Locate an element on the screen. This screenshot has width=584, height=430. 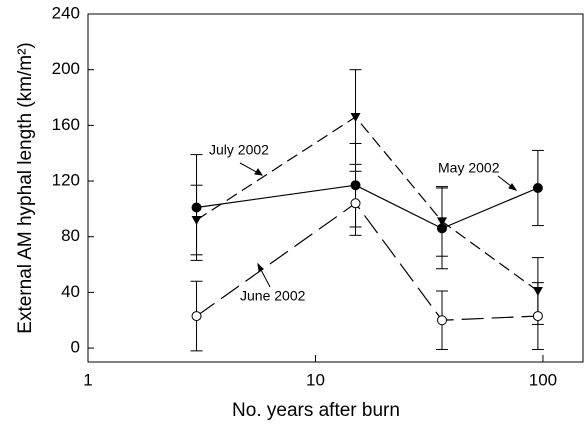
annotation: July 2002 is located at coordinates (239, 150).